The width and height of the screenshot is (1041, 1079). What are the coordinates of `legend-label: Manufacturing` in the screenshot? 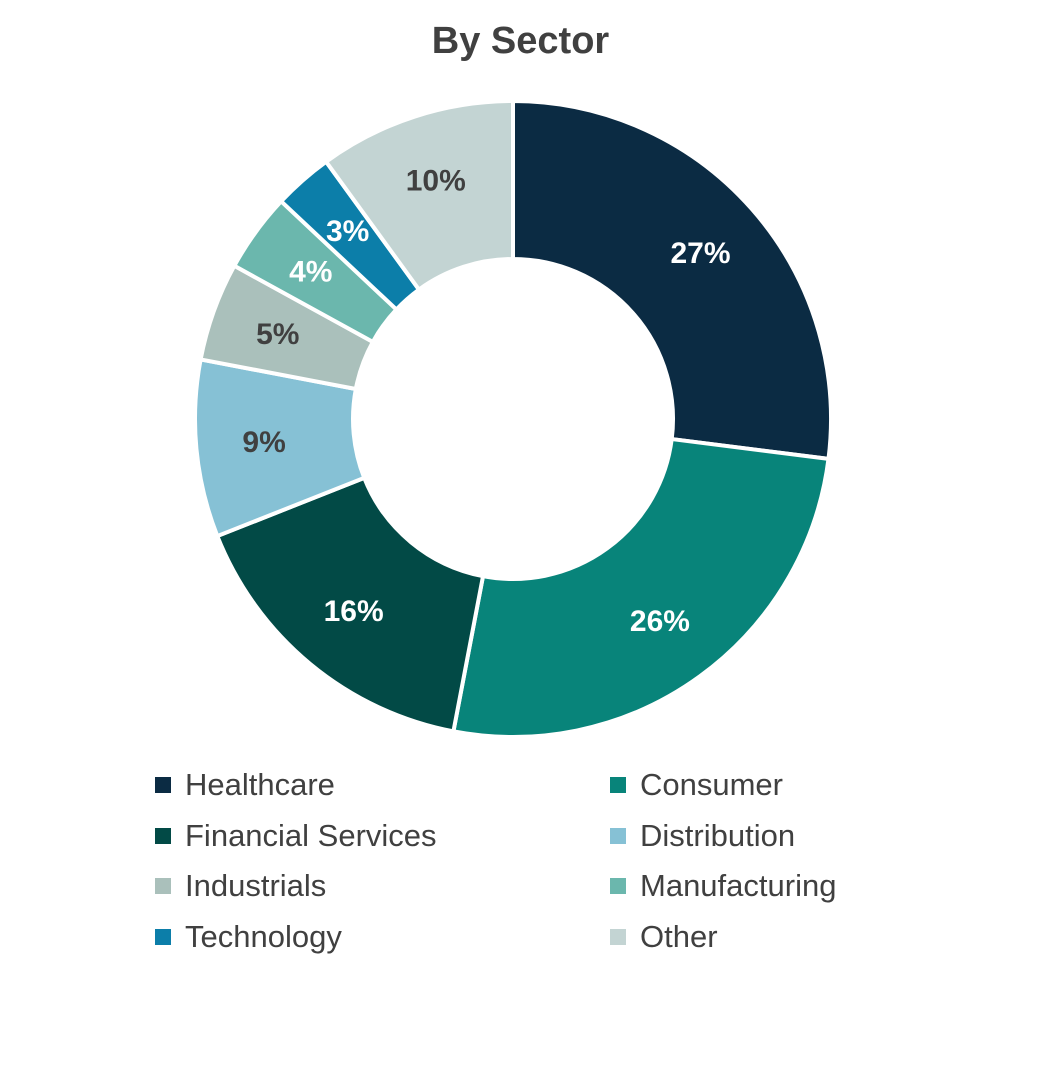 It's located at (738, 886).